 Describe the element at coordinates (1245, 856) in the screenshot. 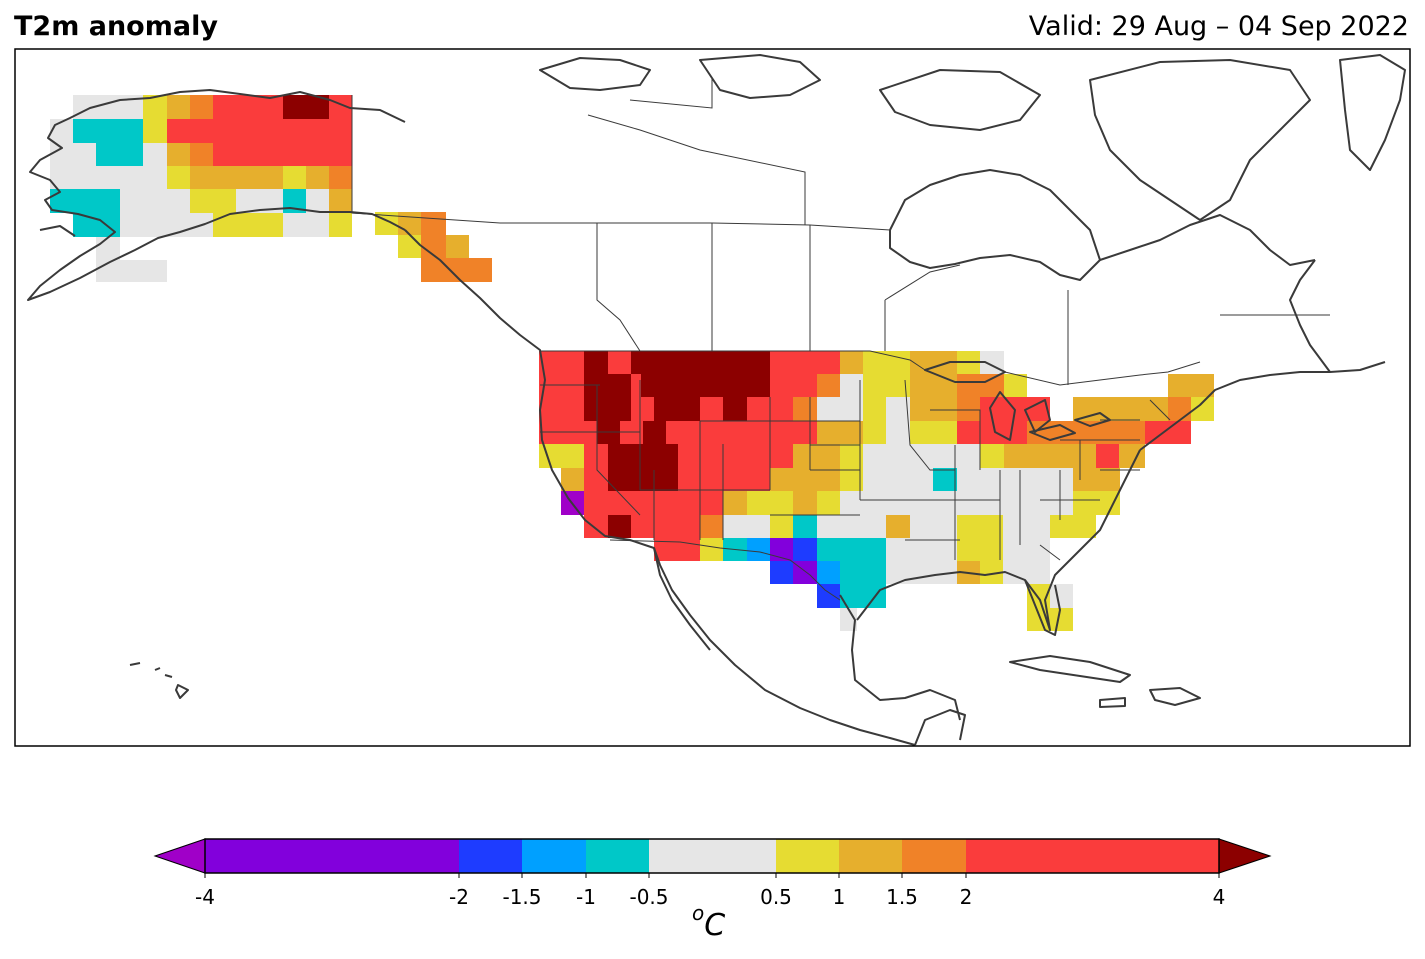

I see `colorbar-over-extend` at that location.